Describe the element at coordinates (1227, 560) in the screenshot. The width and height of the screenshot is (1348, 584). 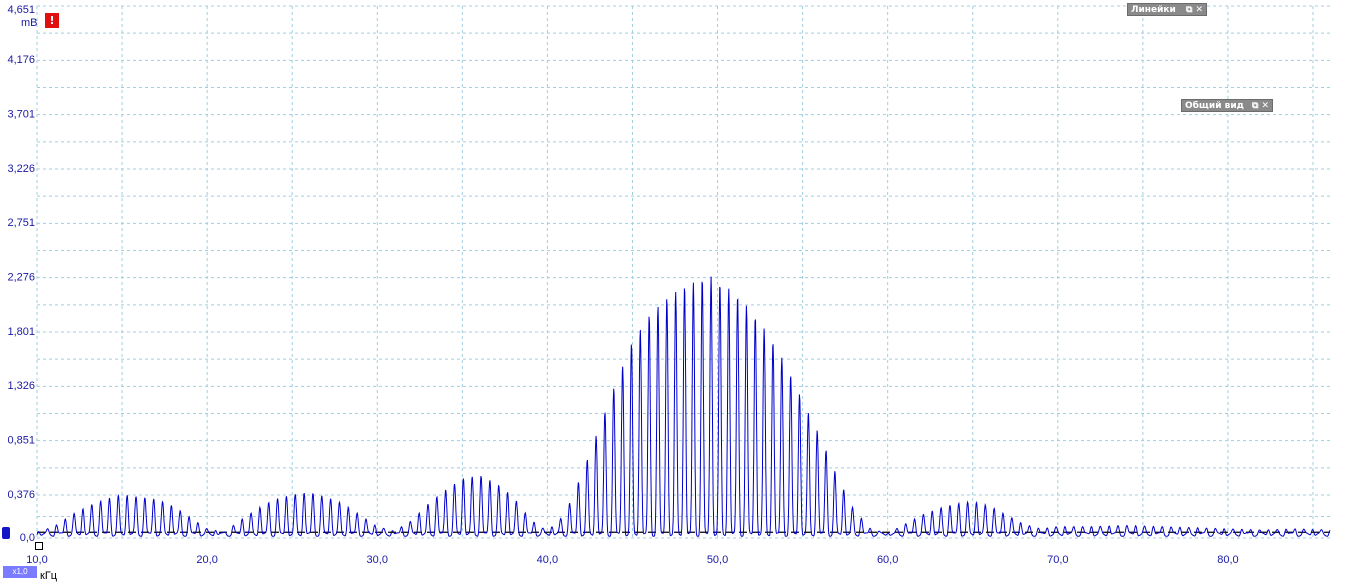
I see `x-tick-label: 80,0` at that location.